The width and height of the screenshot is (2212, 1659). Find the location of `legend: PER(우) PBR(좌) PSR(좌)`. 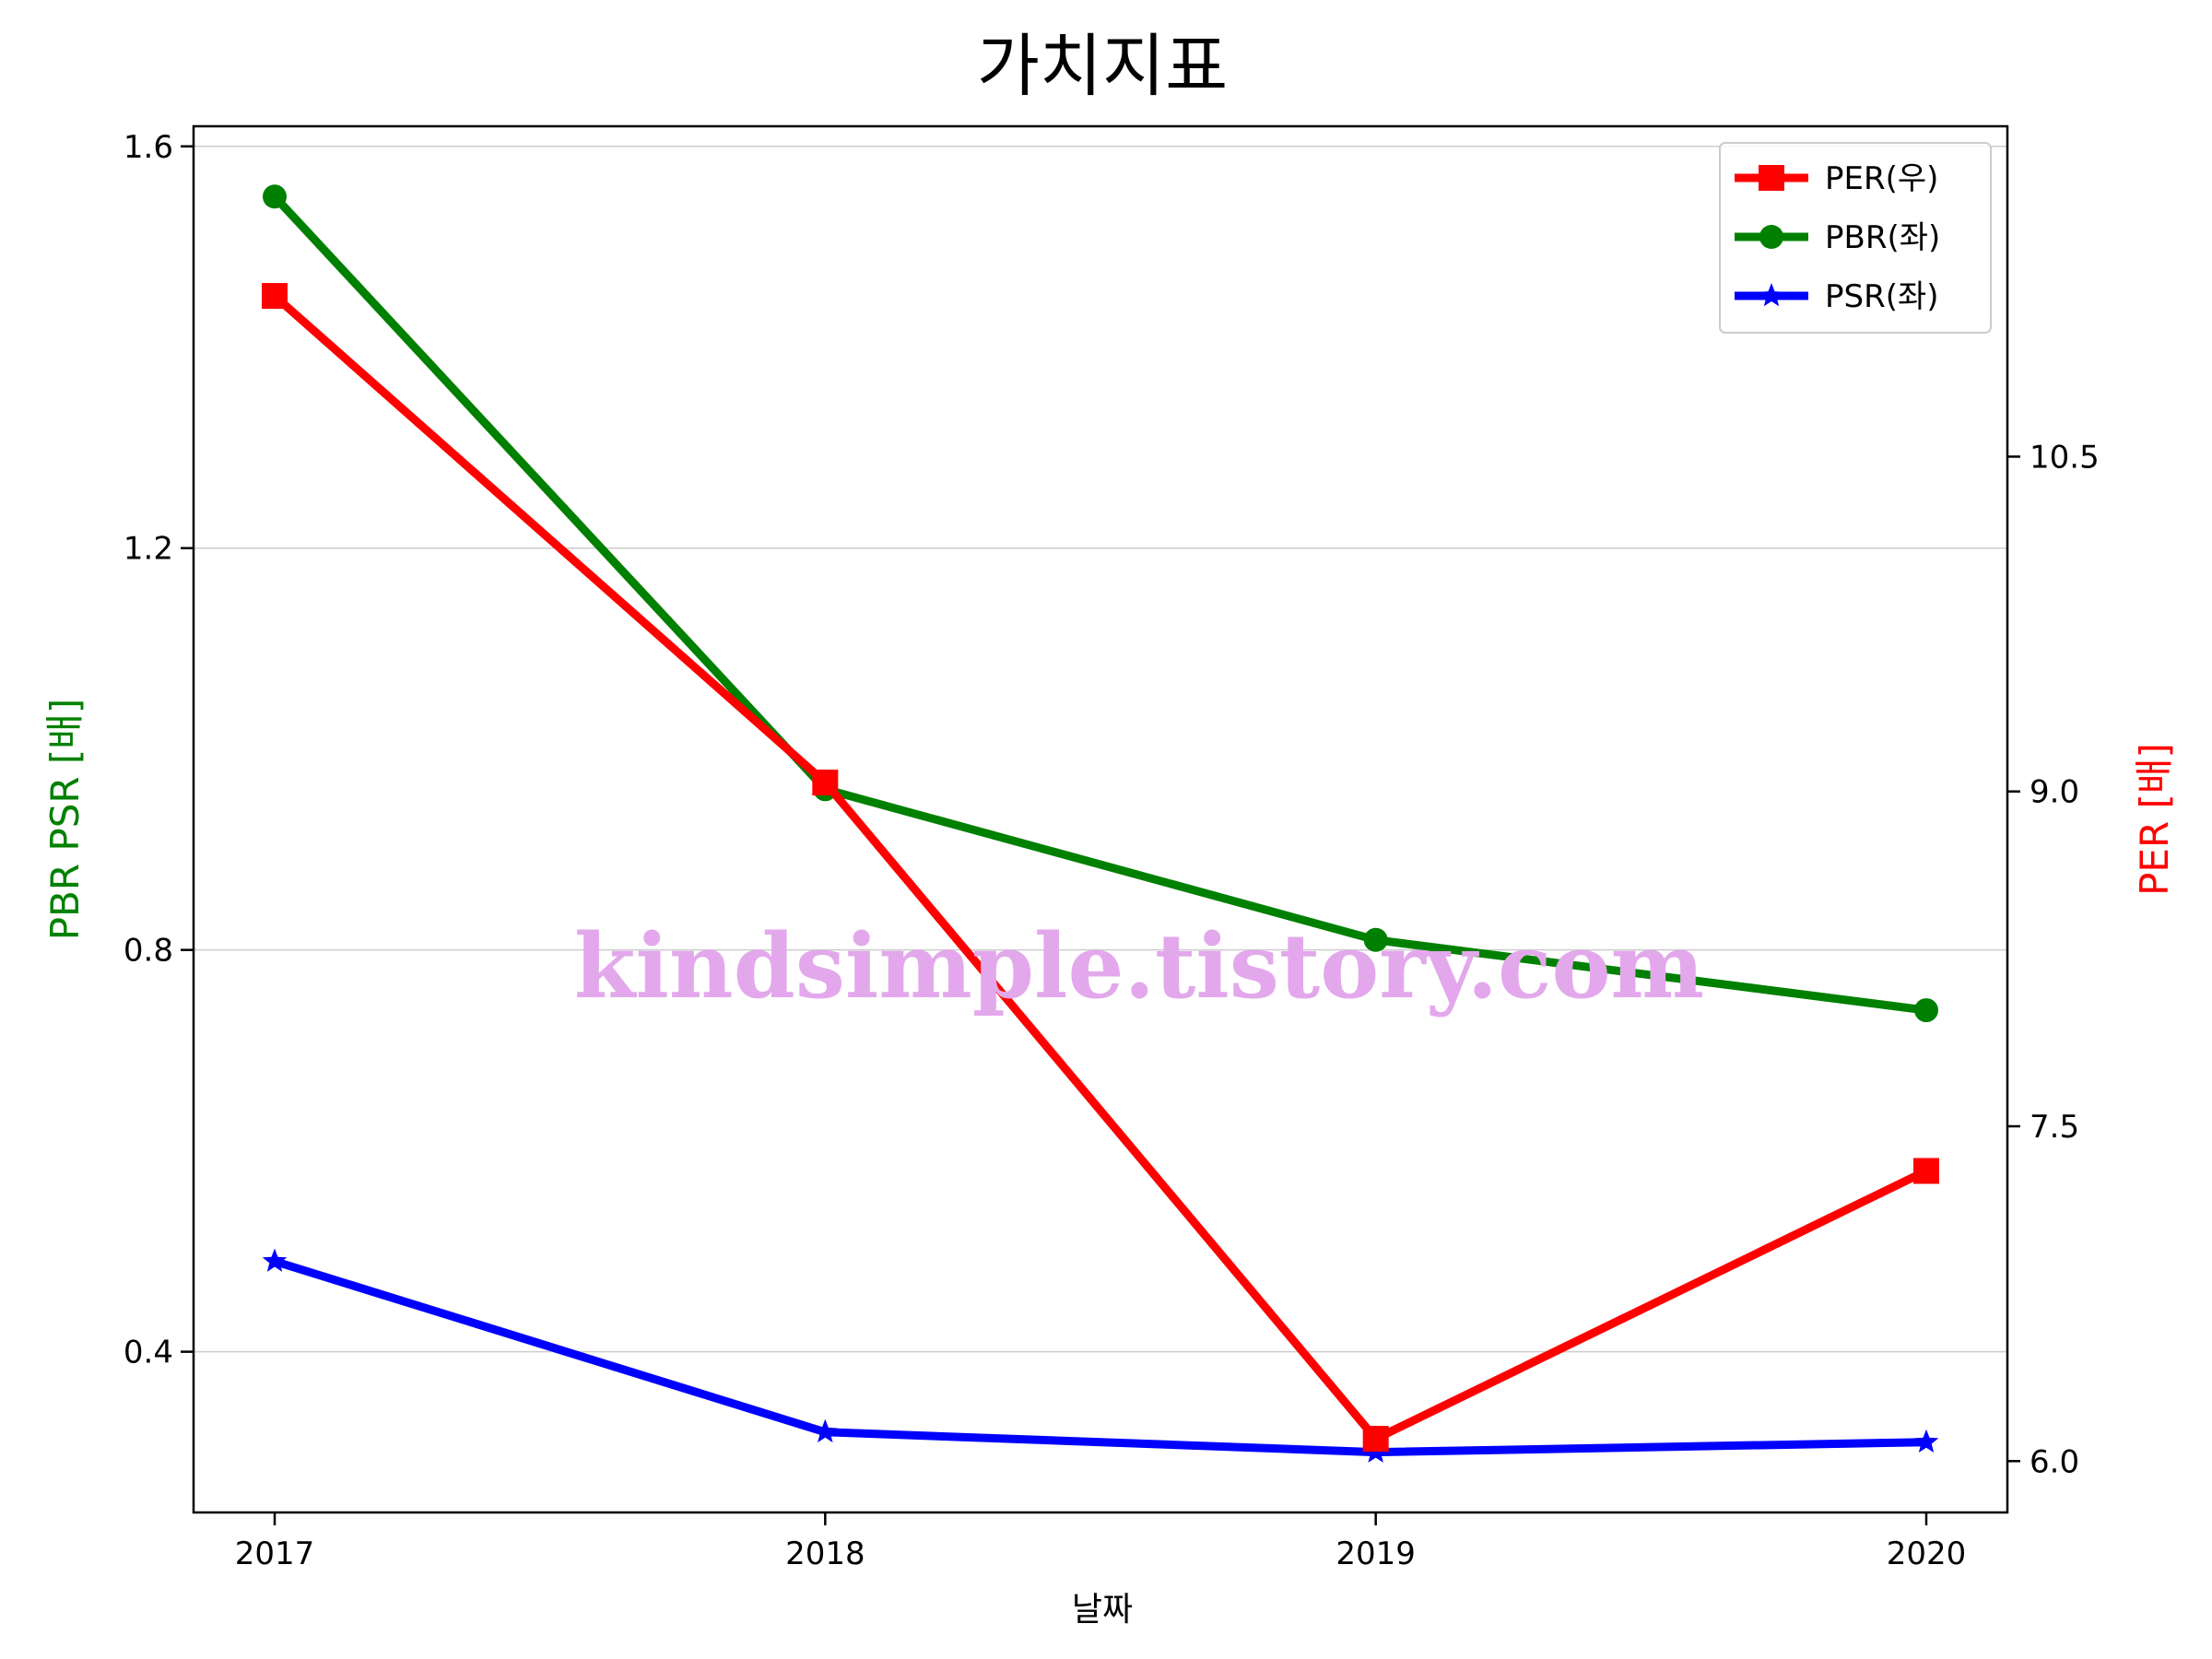

legend: PER(우) PBR(좌) PSR(좌) is located at coordinates (1855, 238).